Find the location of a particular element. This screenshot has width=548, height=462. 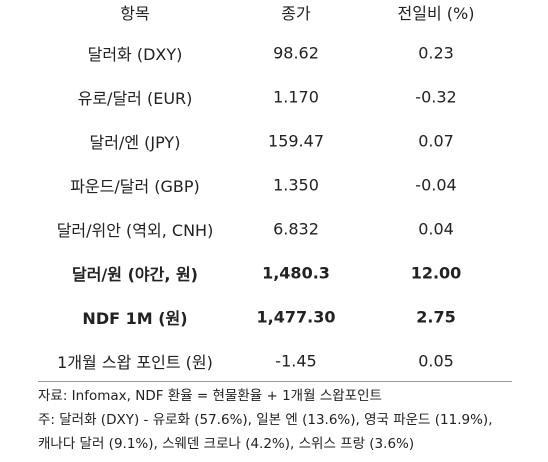

table-cell: 12.00 is located at coordinates (436, 273).